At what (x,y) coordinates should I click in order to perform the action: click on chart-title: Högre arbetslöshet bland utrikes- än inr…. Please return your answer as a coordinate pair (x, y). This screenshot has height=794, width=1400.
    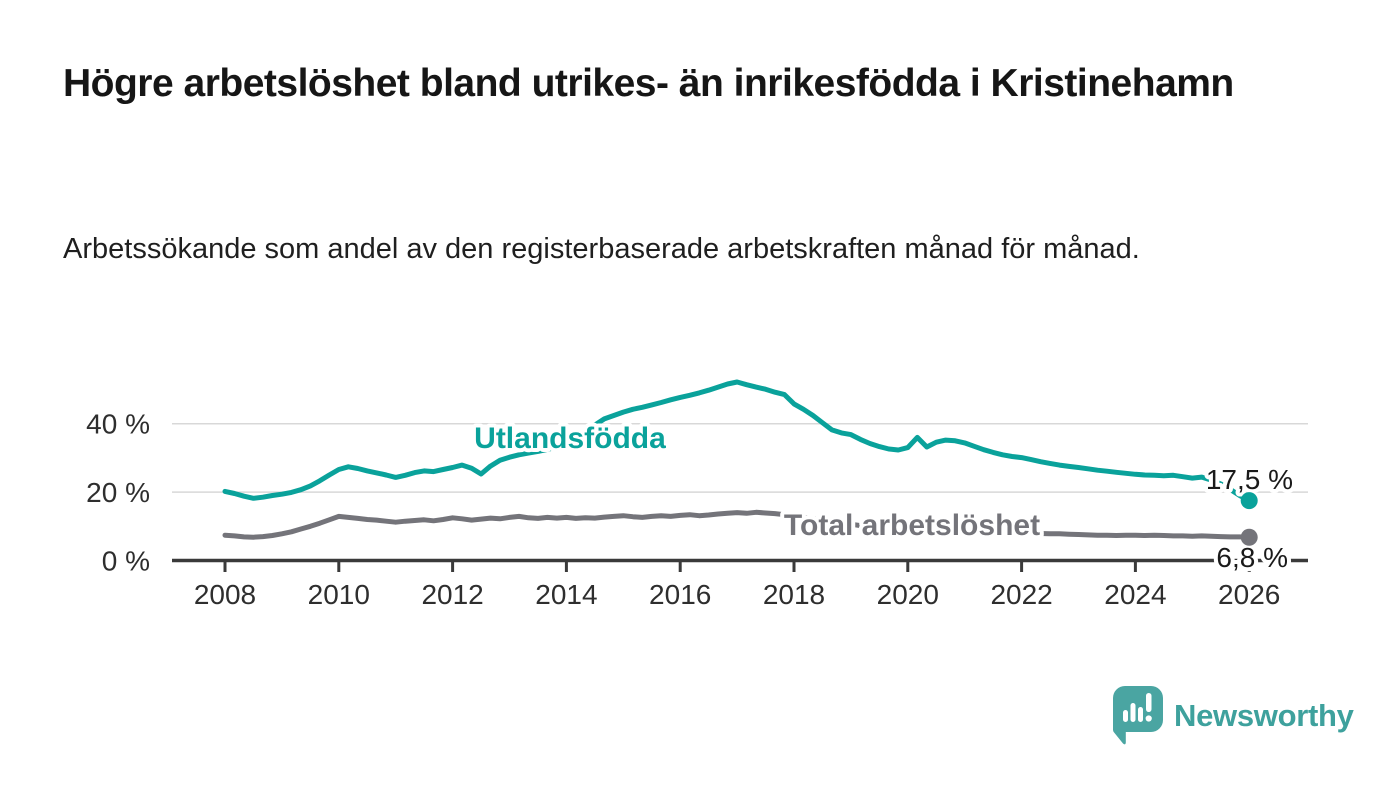
    Looking at the image, I should click on (648, 83).